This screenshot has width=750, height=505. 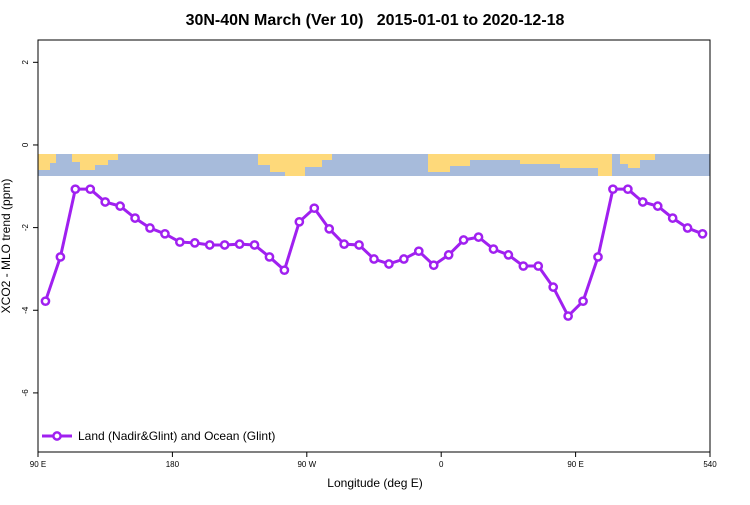 I want to click on legend-label: Land (Nadir&Glint) and Ocean (Glint), so click(x=176, y=436).